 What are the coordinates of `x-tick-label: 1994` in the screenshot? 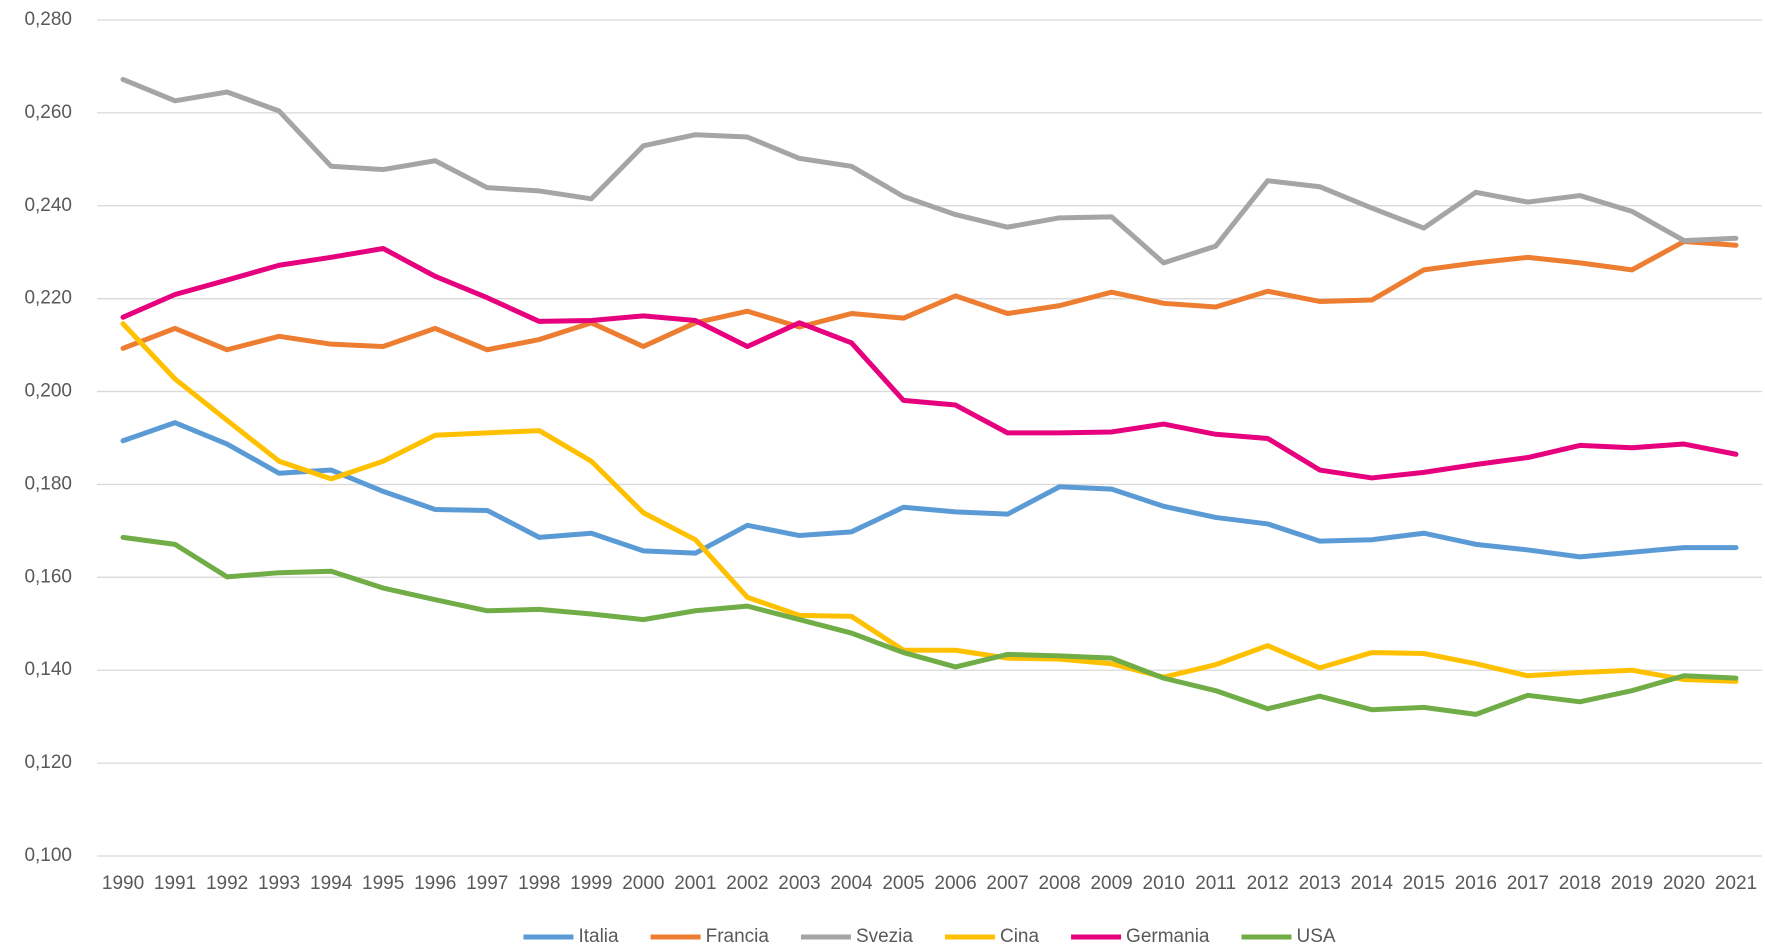 It's located at (331, 883).